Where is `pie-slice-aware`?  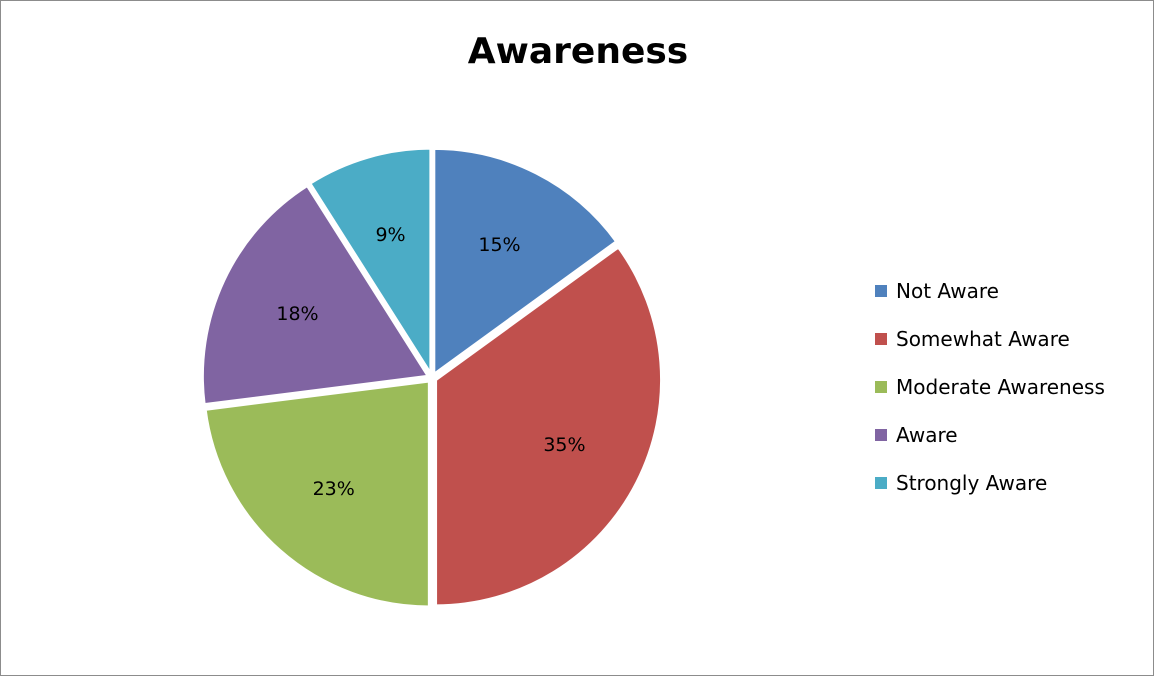
pie-slice-aware is located at coordinates (315, 295).